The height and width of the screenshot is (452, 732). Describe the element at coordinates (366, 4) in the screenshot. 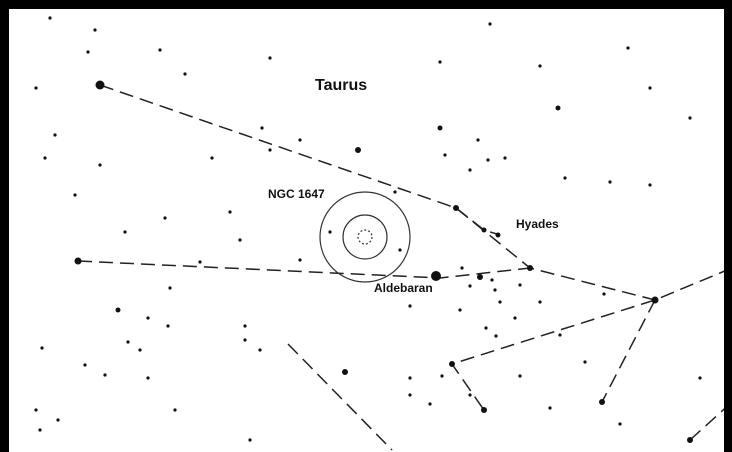

I see `frame-top` at that location.